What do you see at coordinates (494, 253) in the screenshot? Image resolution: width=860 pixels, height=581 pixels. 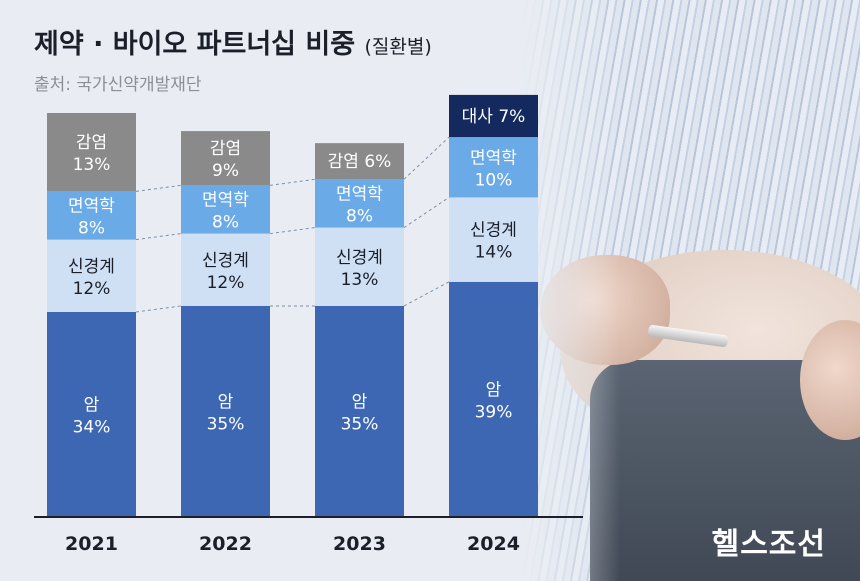 I see `bar-label-value: 14%` at bounding box center [494, 253].